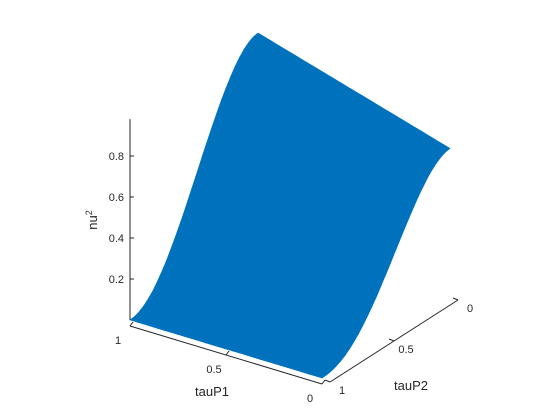  I want to click on y-tick-label: 0, so click(470, 309).